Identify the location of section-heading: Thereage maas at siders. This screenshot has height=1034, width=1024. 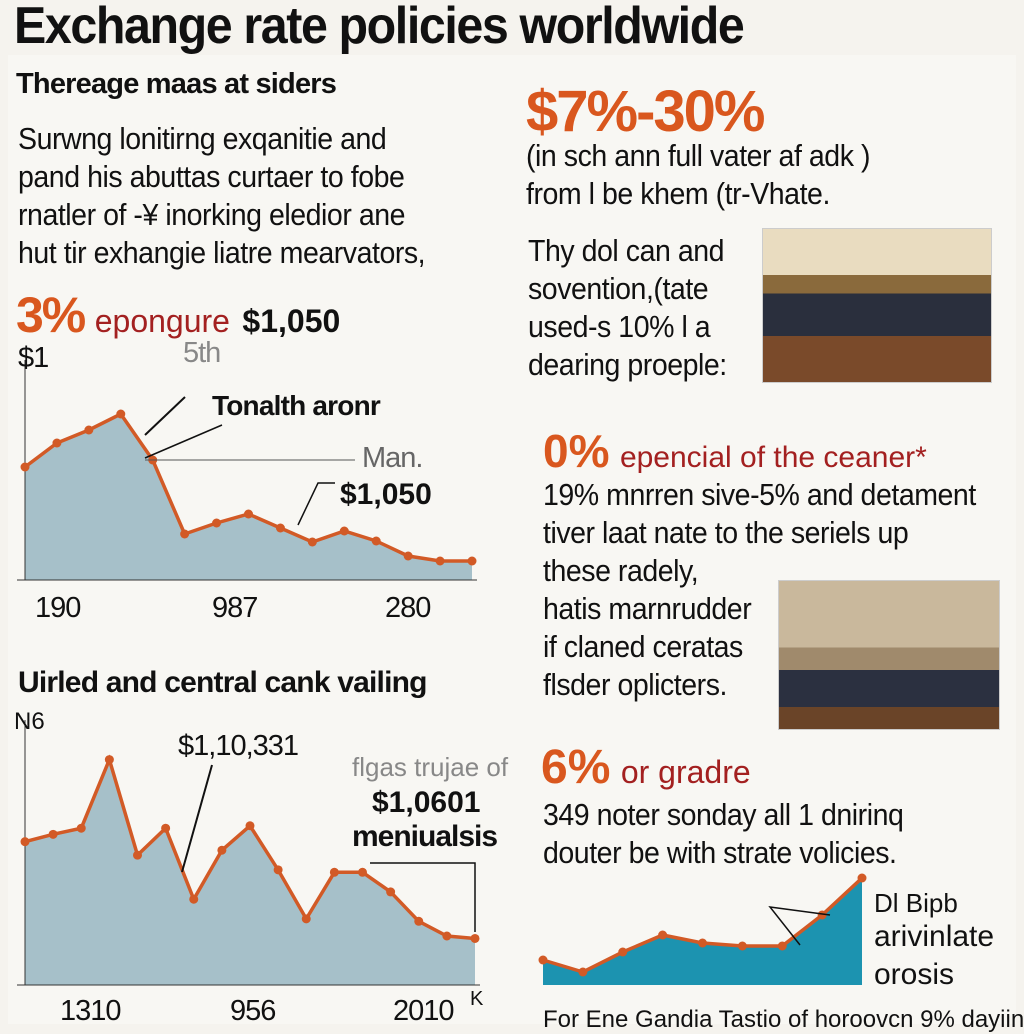
(176, 84).